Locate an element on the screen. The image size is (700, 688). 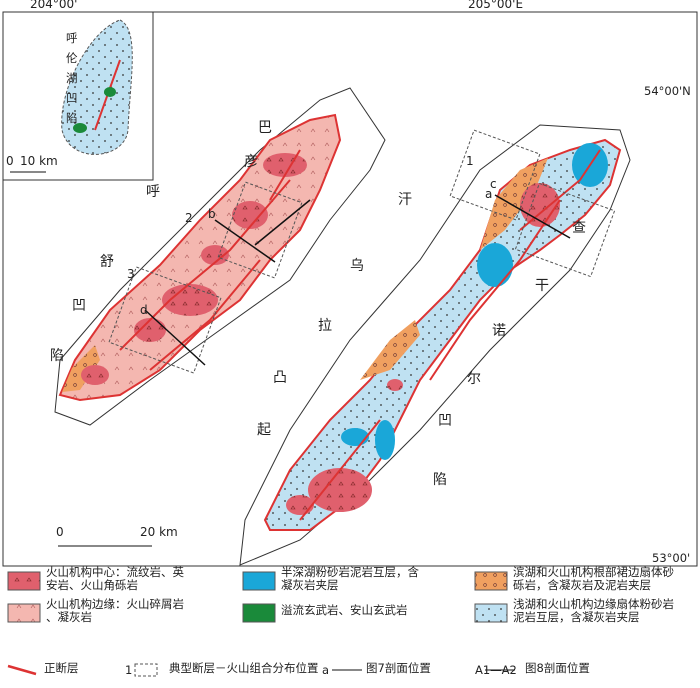
legend-key: a is located at coordinates (325, 670).